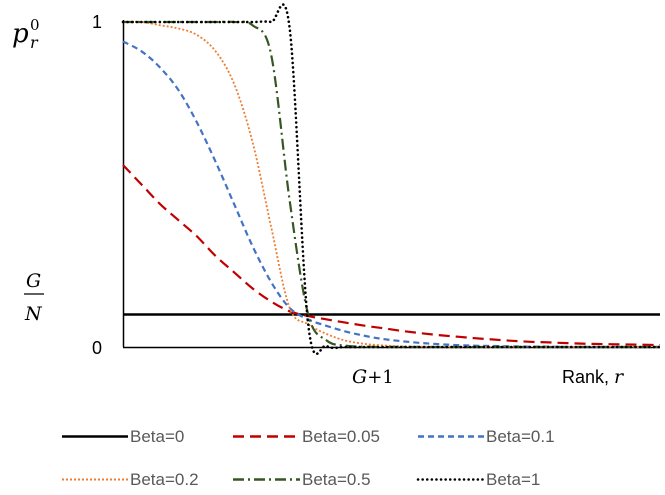  I want to click on y-axis-label-subscript: r, so click(34, 42).